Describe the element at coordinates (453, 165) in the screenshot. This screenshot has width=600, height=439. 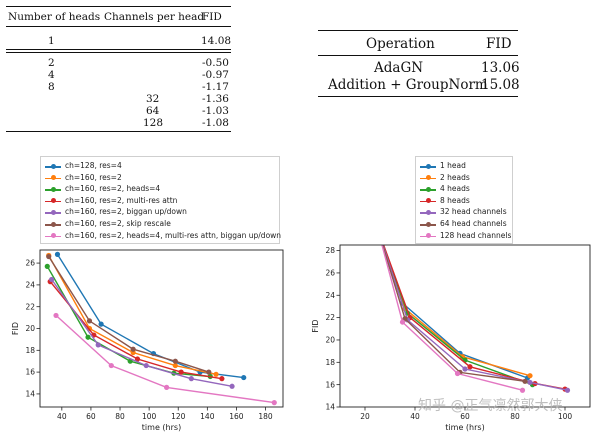
I see `legend-label: 1 head` at that location.